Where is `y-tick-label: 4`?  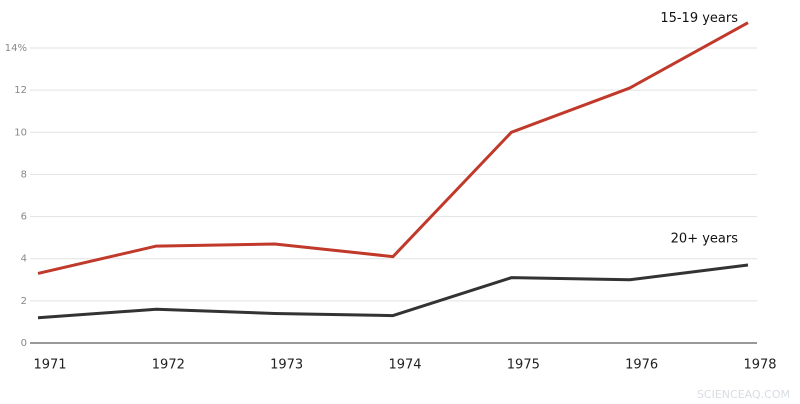 y-tick-label: 4 is located at coordinates (24, 259).